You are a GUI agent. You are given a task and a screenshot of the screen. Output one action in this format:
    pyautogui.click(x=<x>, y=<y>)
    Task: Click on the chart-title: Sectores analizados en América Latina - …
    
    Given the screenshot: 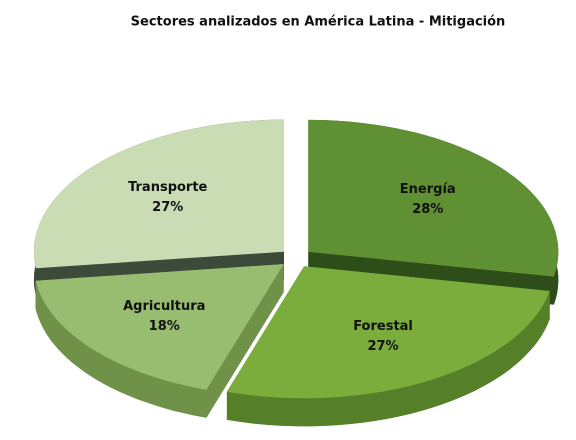 What is the action you would take?
    pyautogui.click(x=318, y=22)
    